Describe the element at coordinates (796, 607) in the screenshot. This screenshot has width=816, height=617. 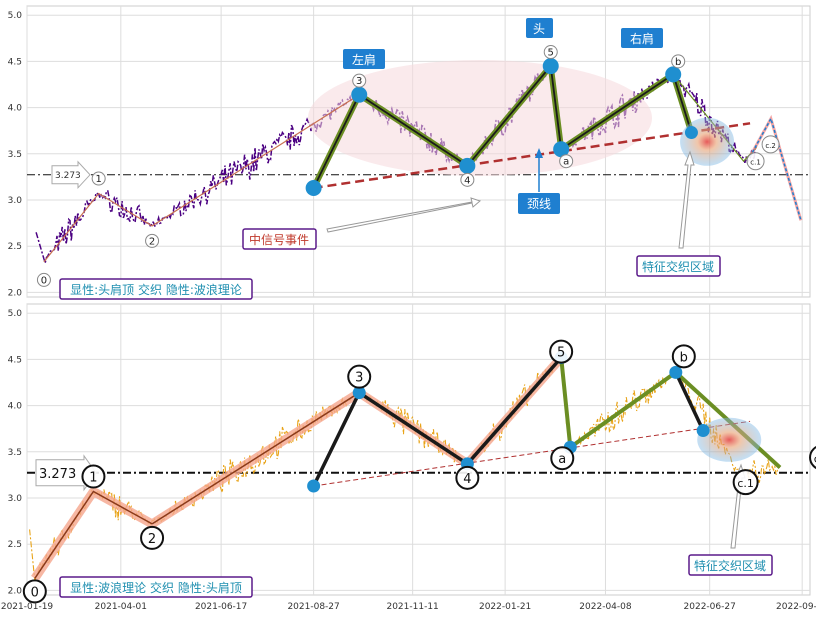
I see `x-tick-label: 2022-09-06` at that location.